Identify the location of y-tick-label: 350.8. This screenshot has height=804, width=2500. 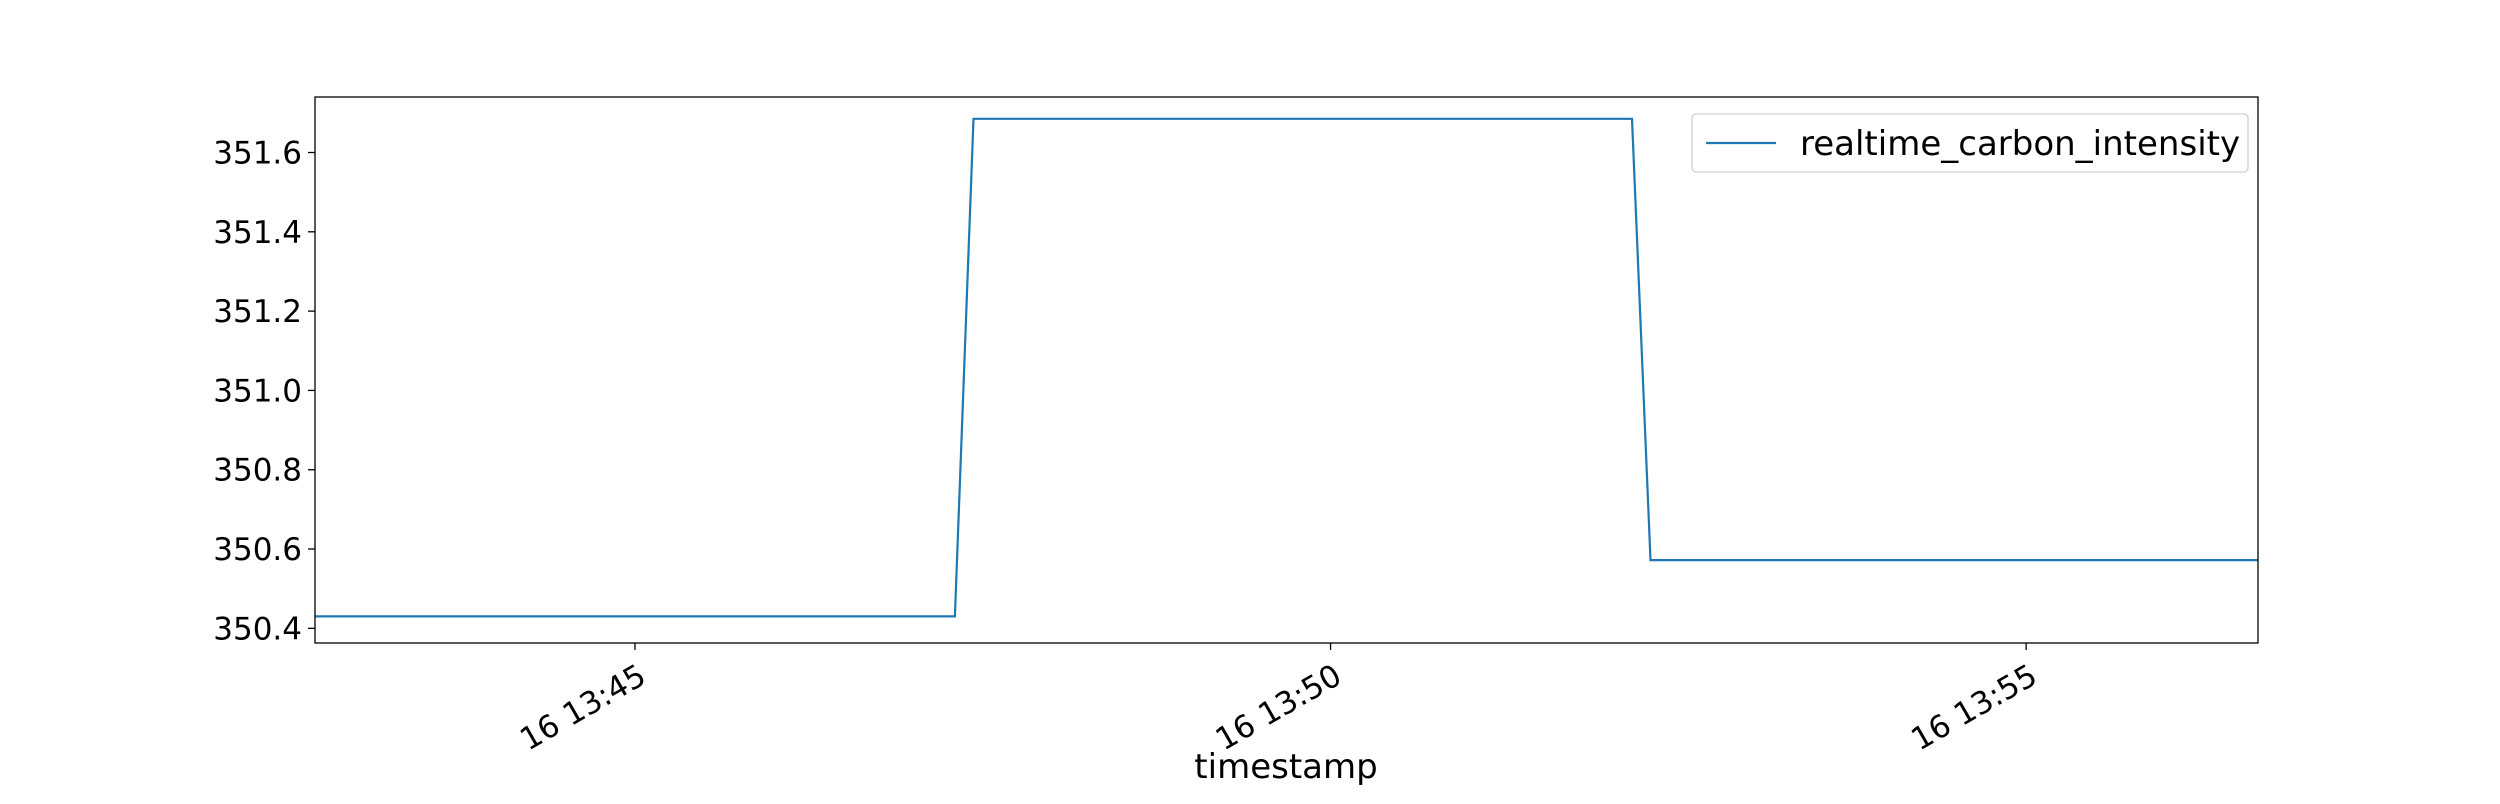
(257, 471).